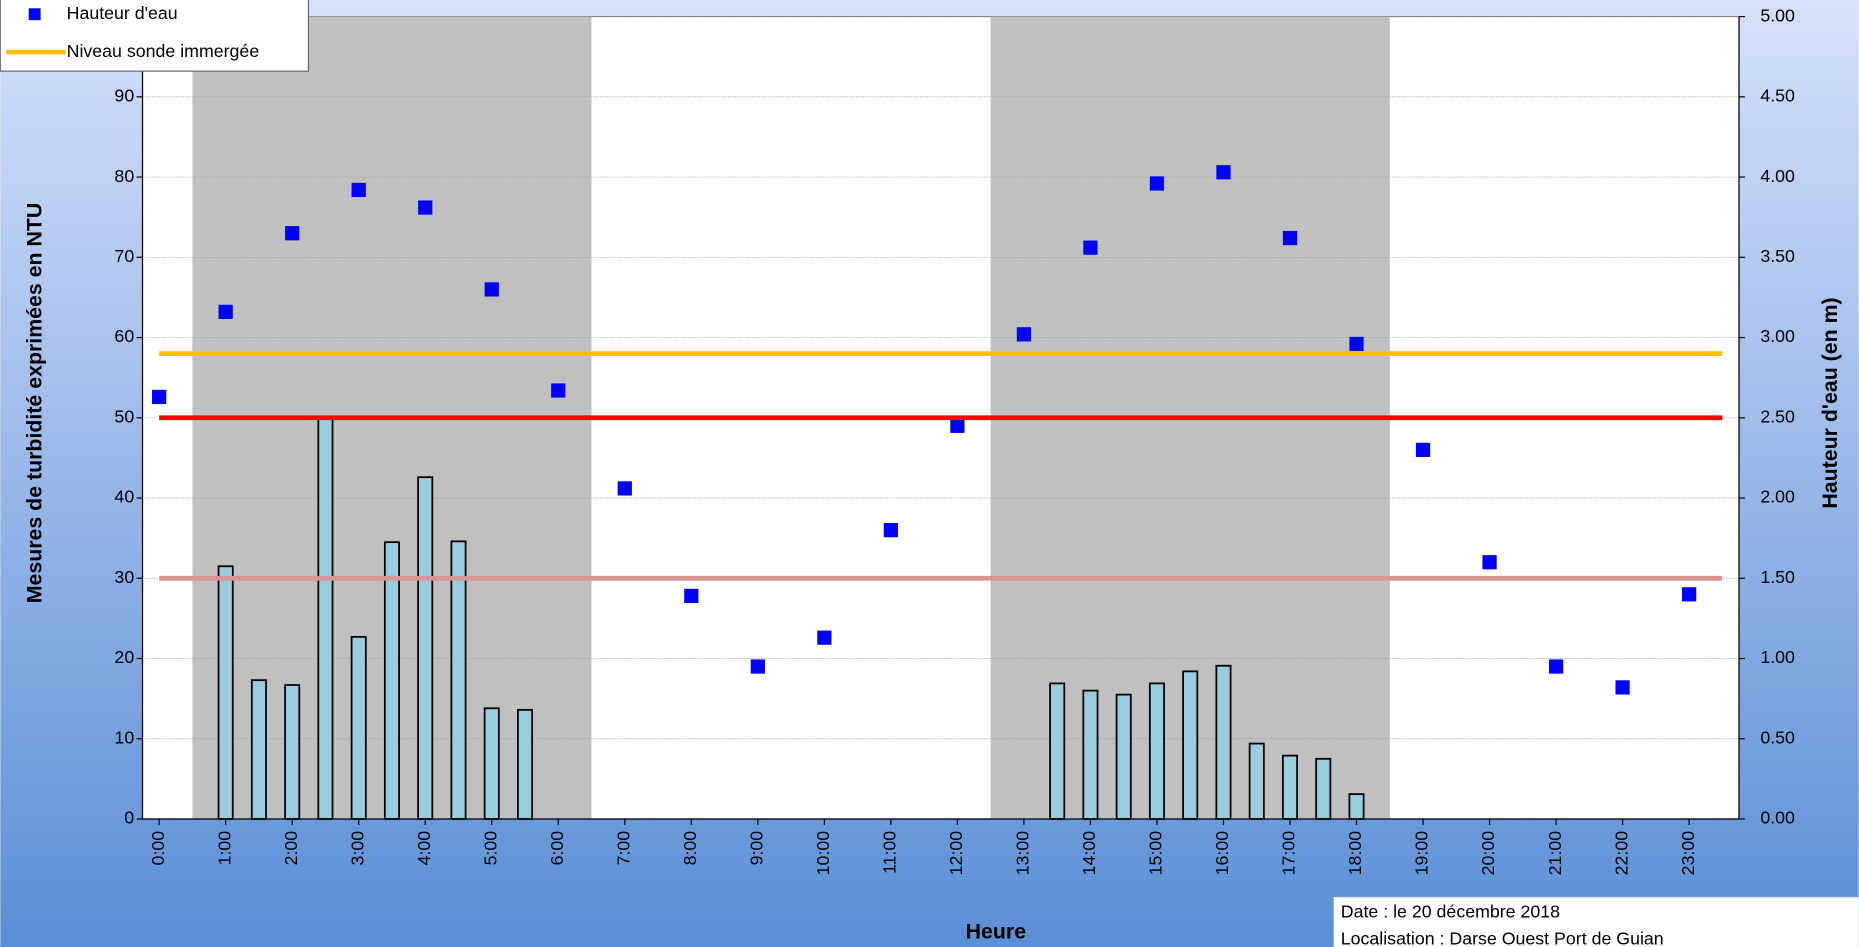 The image size is (1859, 947). I want to click on annotation: Localisation : Darse Ouest Port de Guian, so click(1502, 938).